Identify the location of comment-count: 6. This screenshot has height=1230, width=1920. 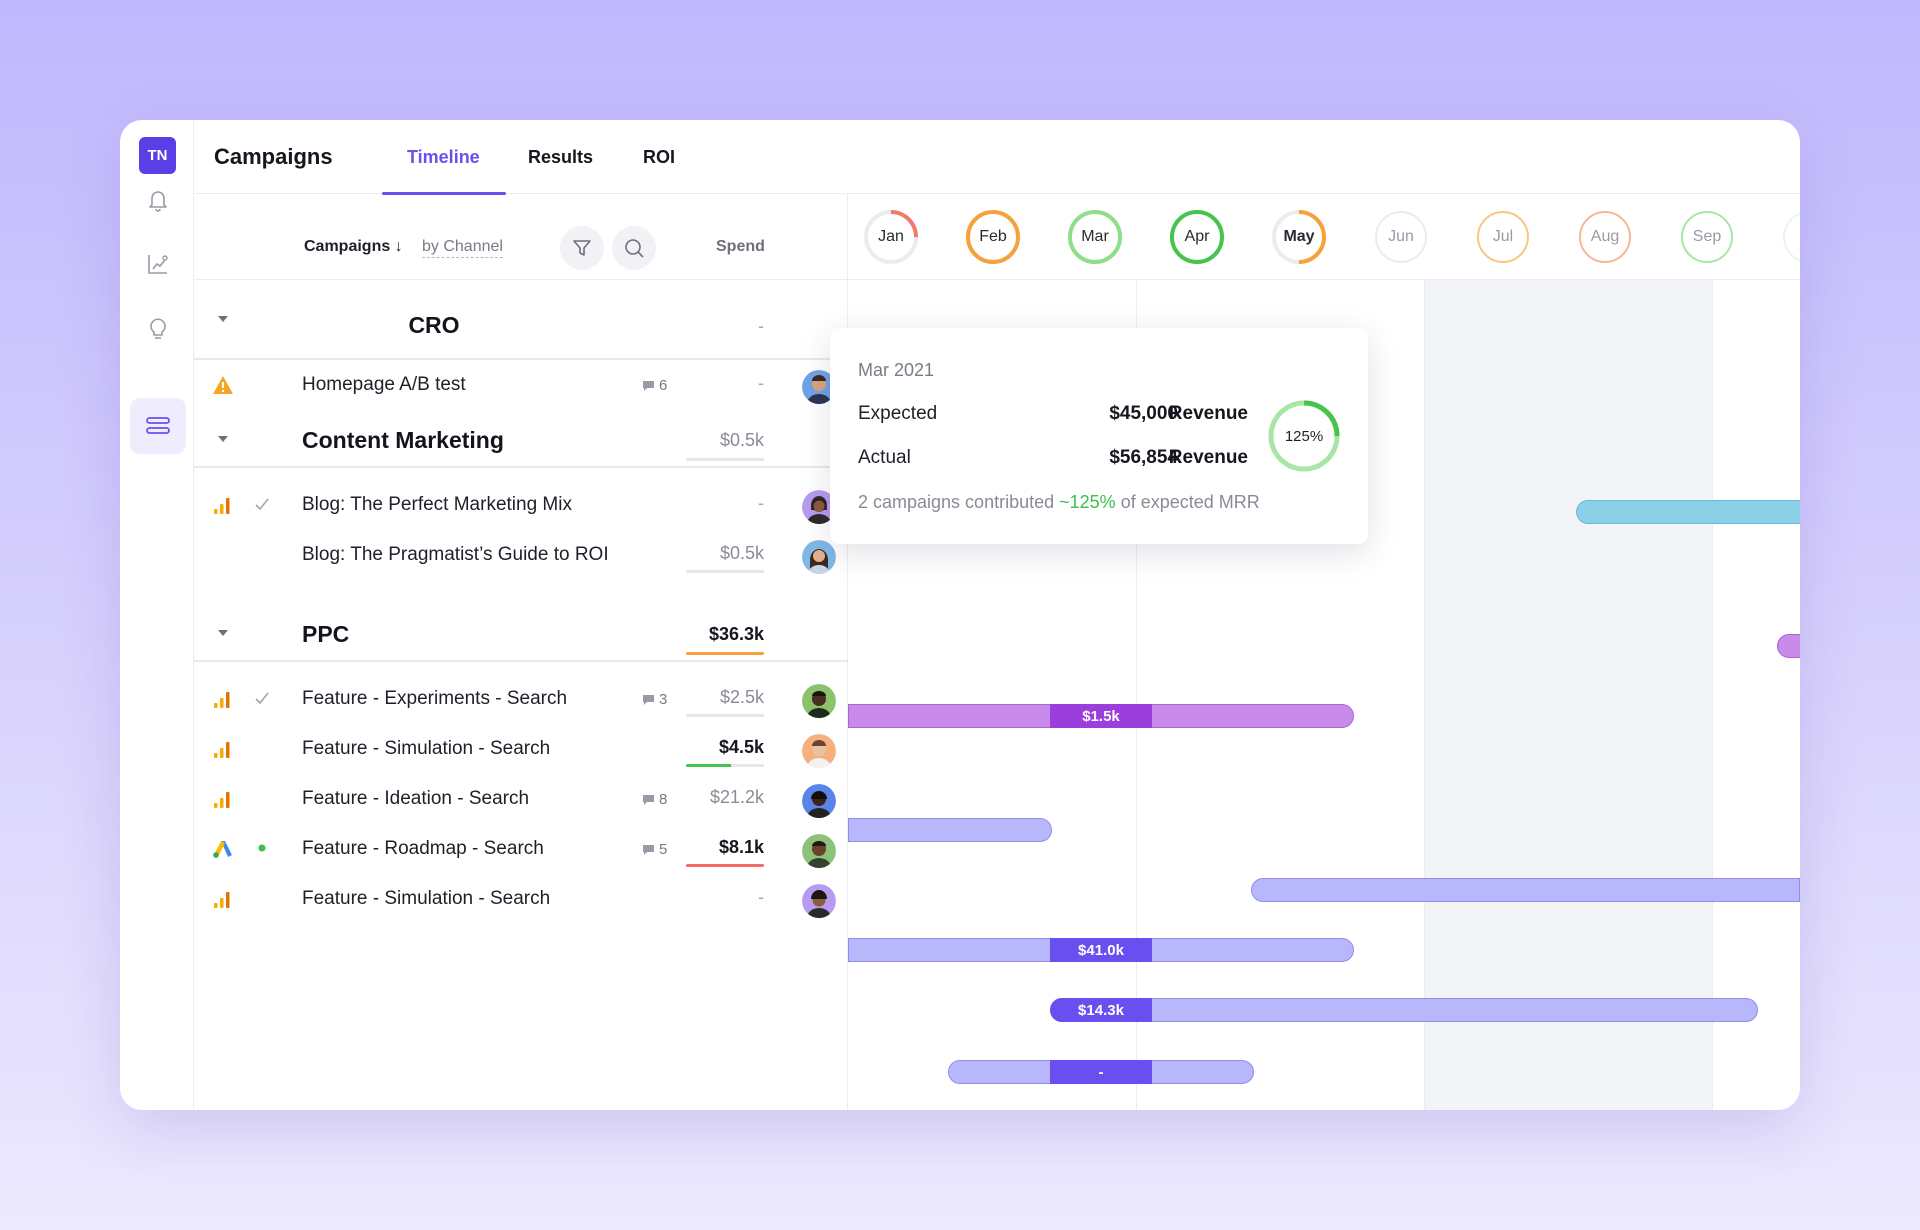
(654, 385).